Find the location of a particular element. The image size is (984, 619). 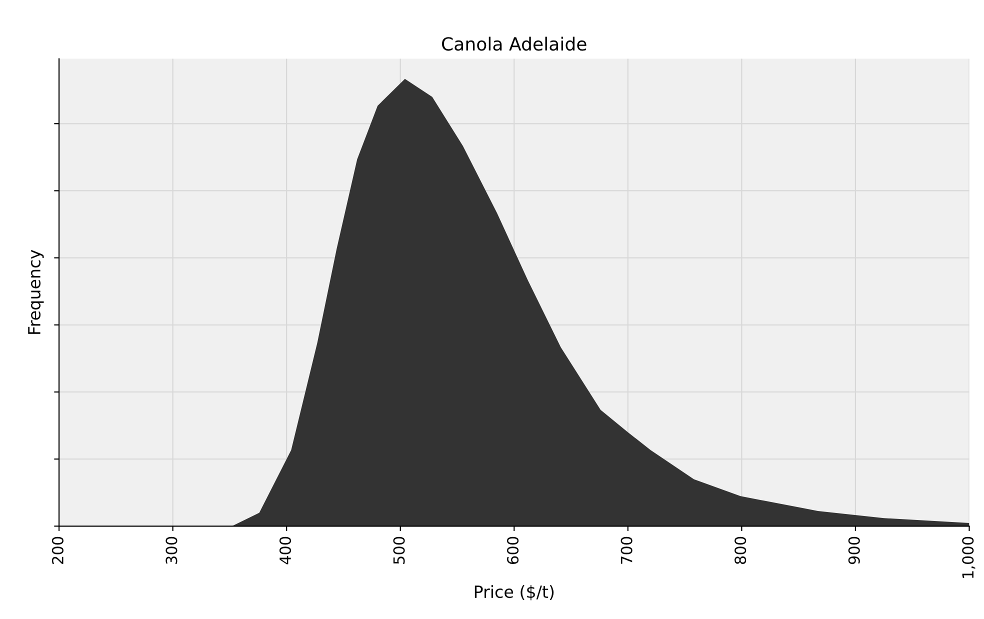

x-tick-label: 600 is located at coordinates (513, 550).